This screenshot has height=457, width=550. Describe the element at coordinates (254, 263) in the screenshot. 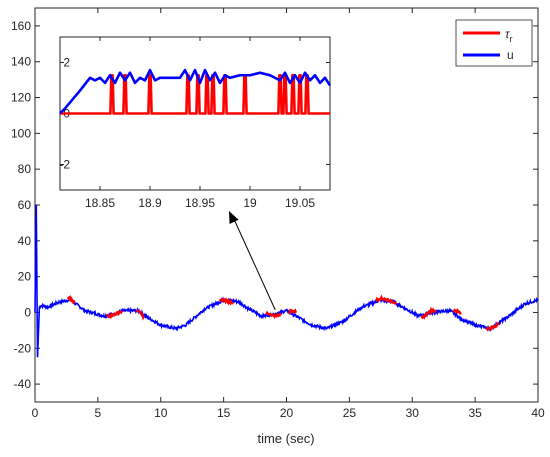

I see `arrow-shaft` at that location.